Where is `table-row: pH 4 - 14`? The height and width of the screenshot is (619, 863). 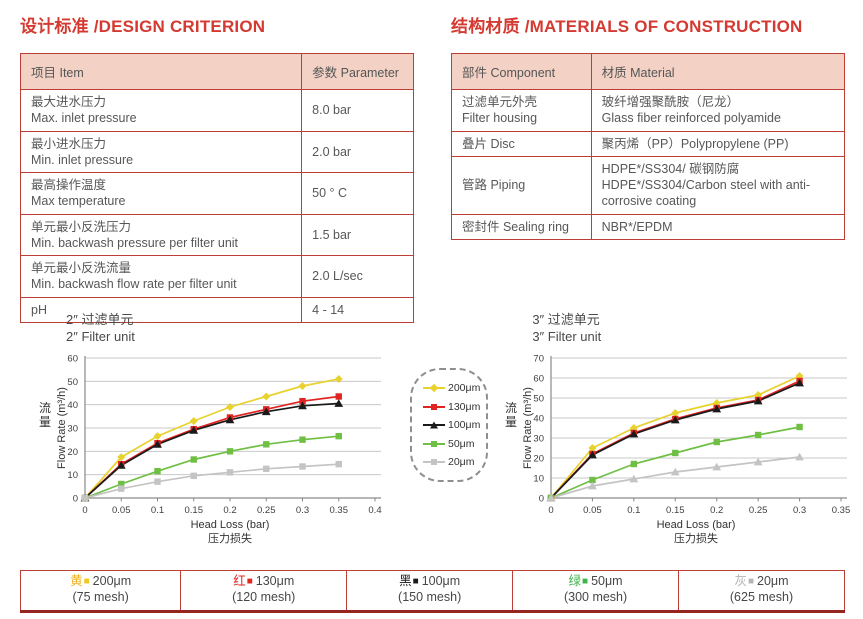
table-row: pH 4 - 14 is located at coordinates (216, 309).